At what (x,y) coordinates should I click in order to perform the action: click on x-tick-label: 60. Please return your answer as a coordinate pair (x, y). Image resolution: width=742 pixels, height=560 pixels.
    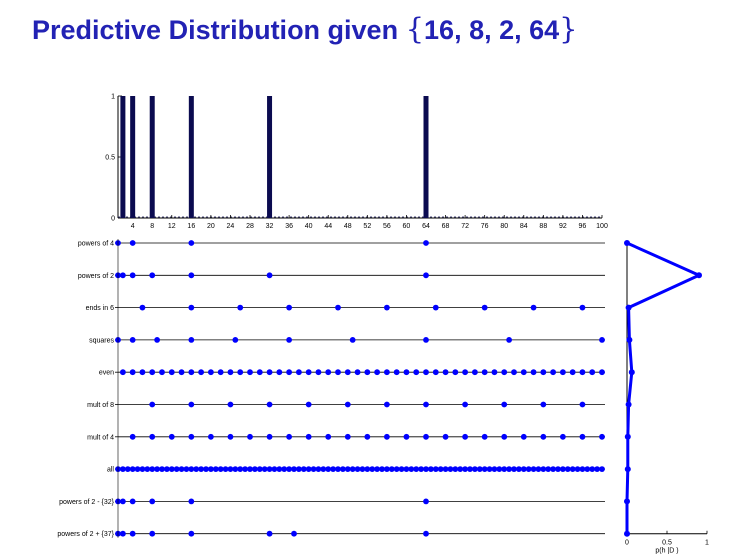
    Looking at the image, I should click on (407, 226).